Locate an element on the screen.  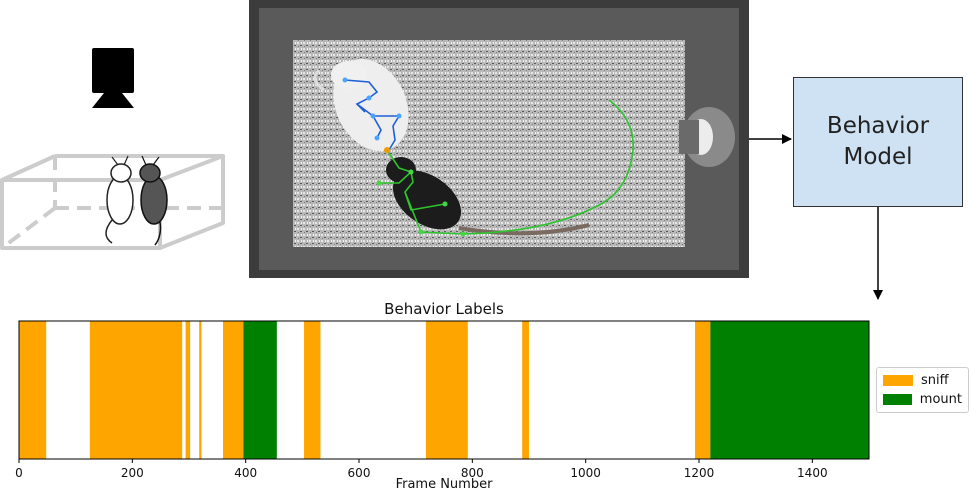
white-mouse-body is located at coordinates (361, 105).